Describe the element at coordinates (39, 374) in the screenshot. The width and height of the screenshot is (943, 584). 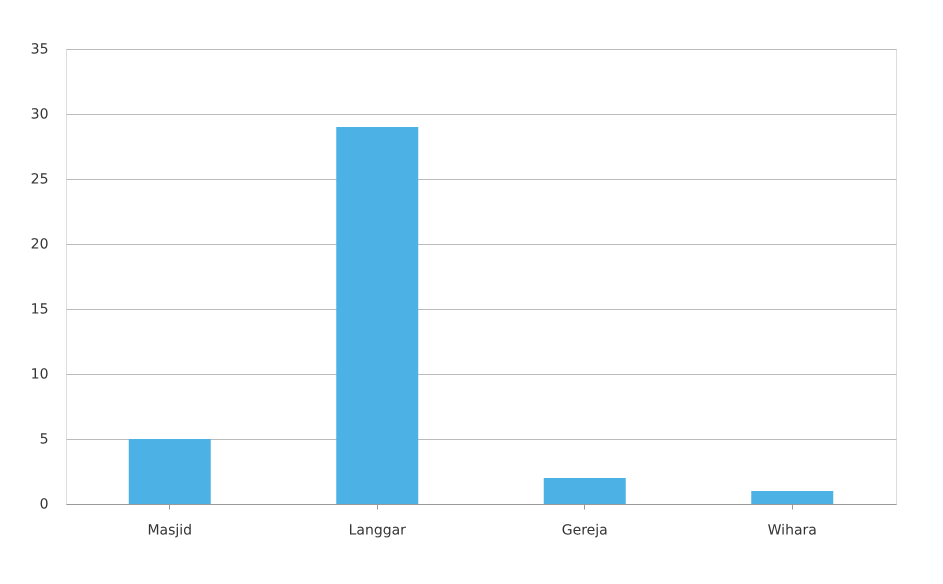
I see `y-tick-label: 10` at that location.